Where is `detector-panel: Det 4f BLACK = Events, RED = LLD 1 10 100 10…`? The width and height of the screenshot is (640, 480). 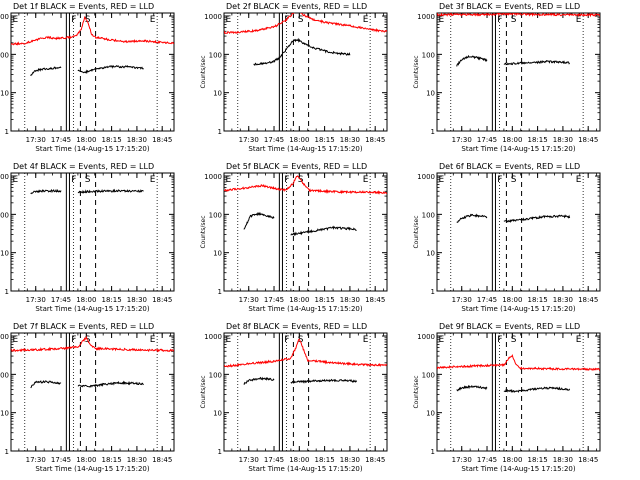 detector-panel: Det 4f BLACK = Events, RED = LLD 1 10 100 10… is located at coordinates (87, 237).